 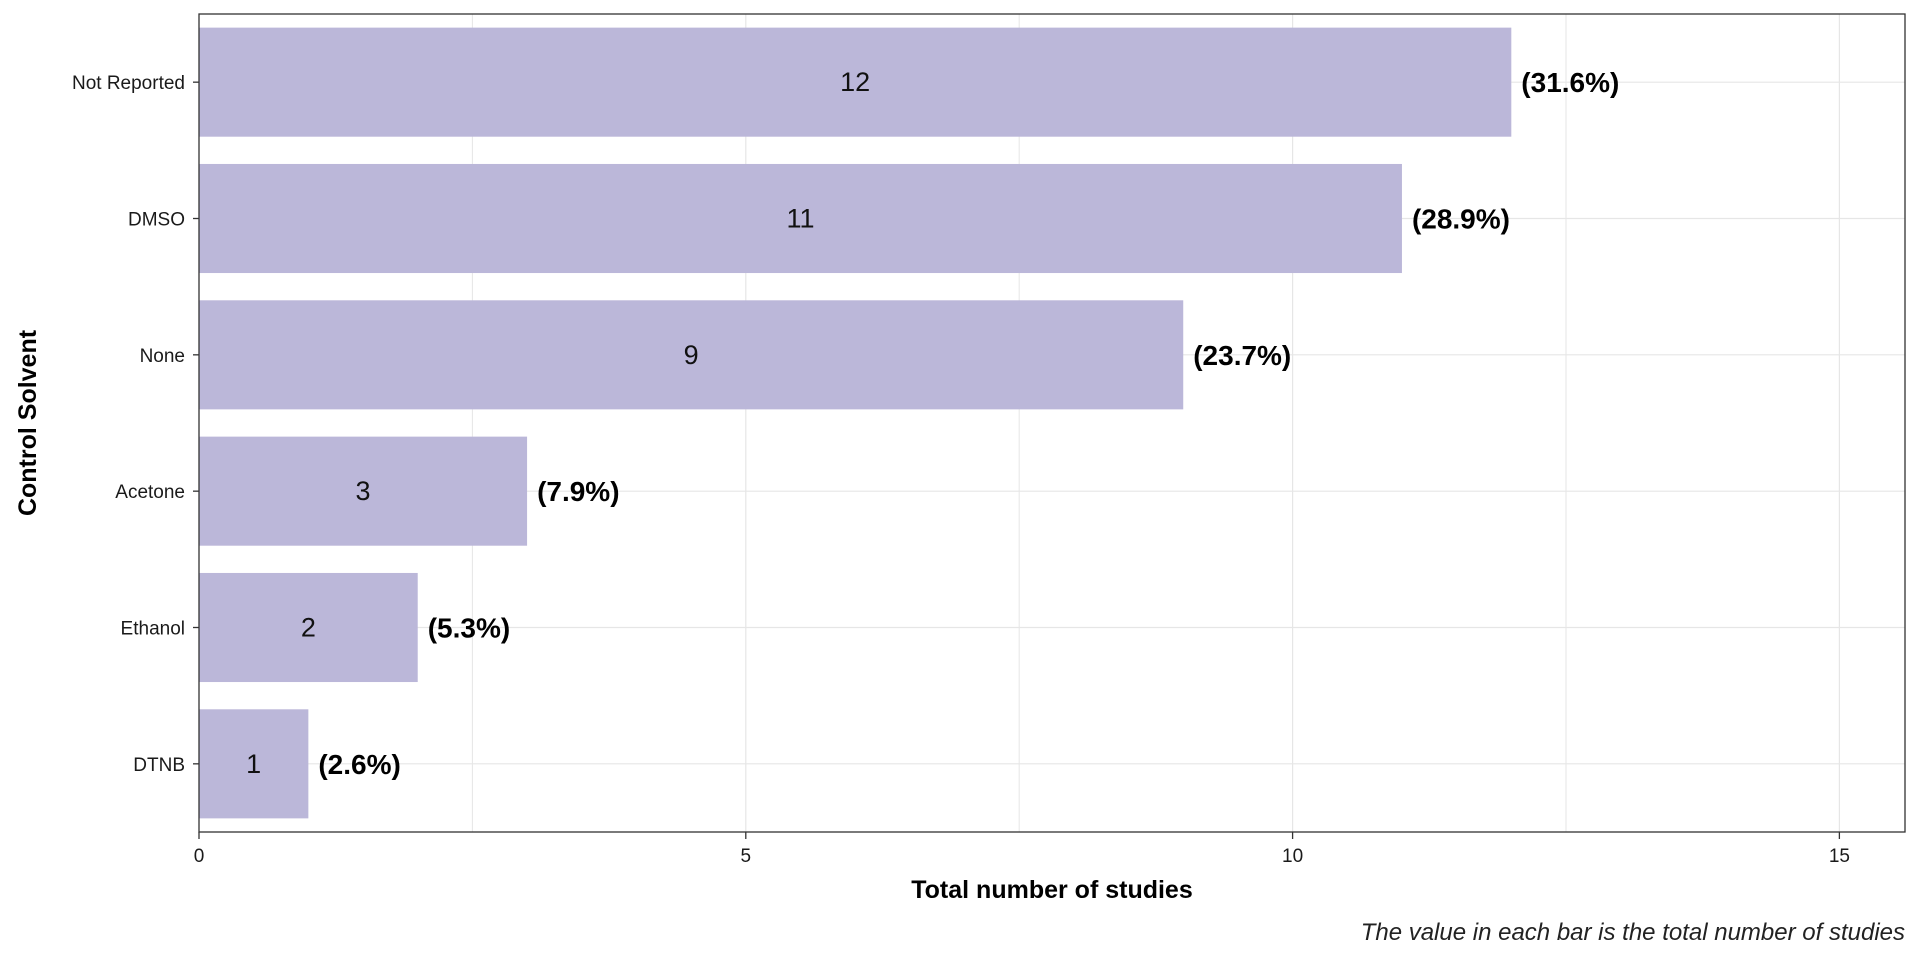 What do you see at coordinates (128, 83) in the screenshot?
I see `y-tick-label: Not Reported` at bounding box center [128, 83].